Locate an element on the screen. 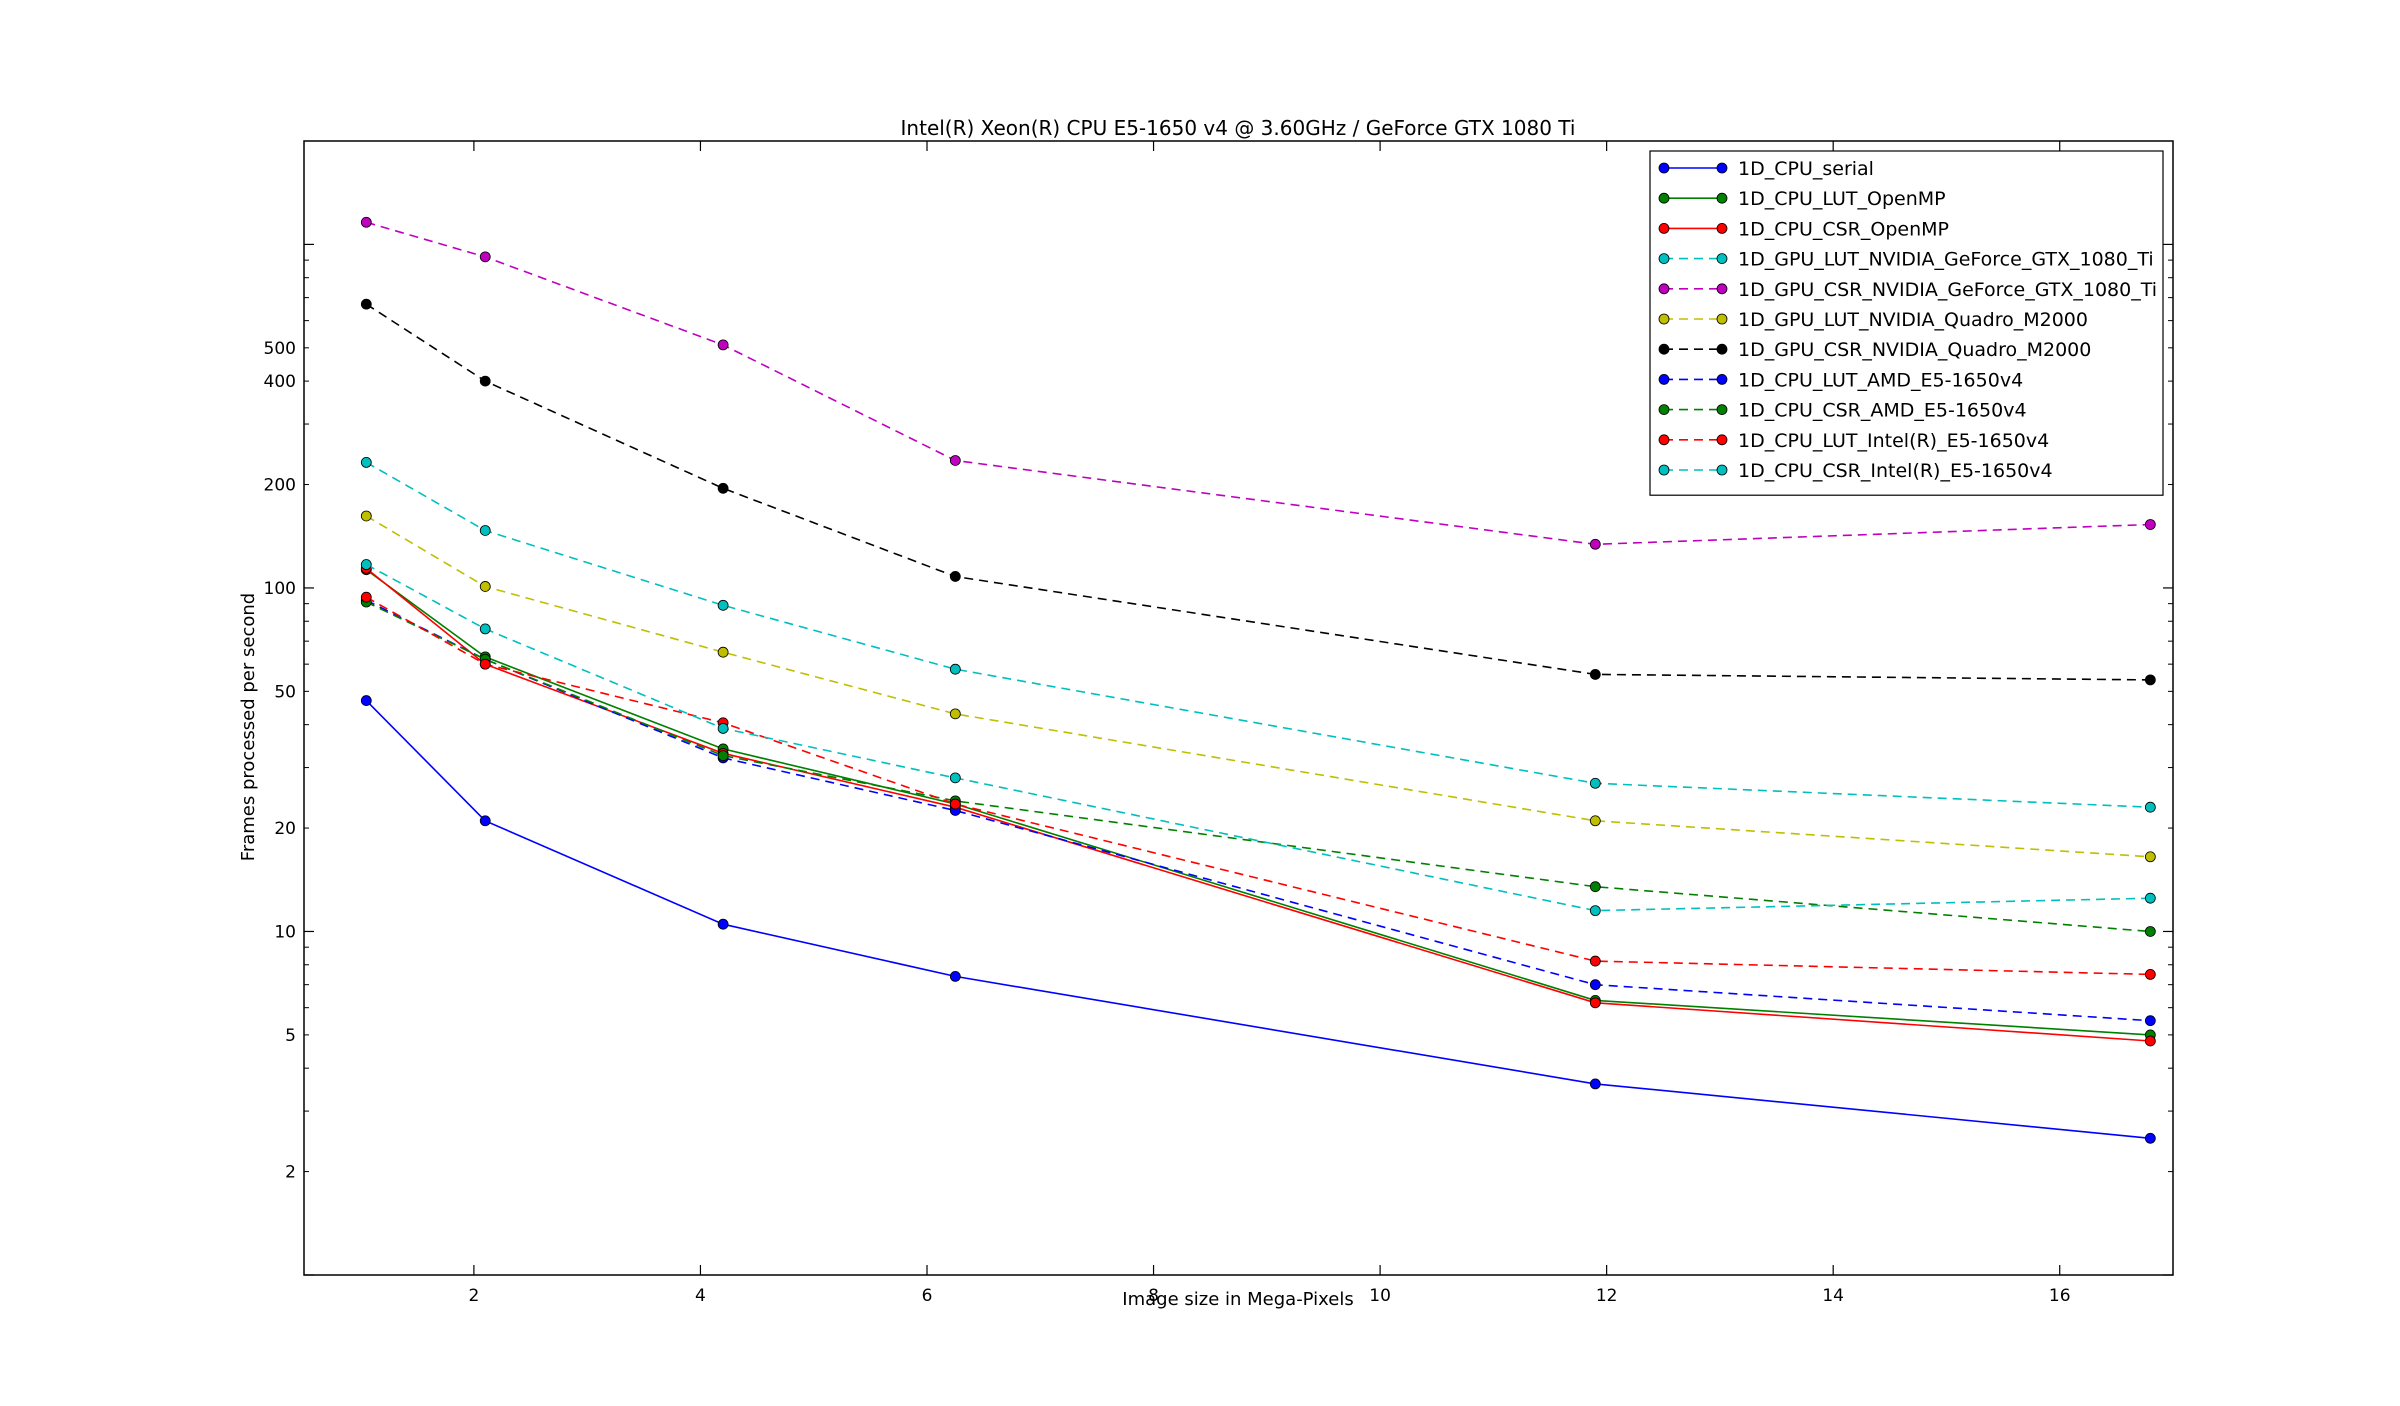  x-tick-label: 8 is located at coordinates (1153, 1296).